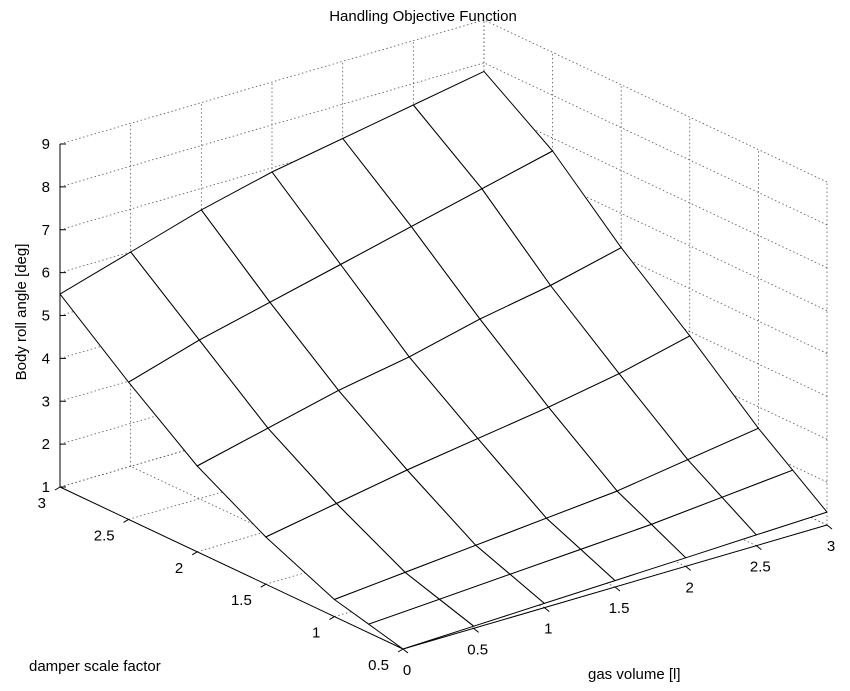  Describe the element at coordinates (421, 624) in the screenshot. I see `surface-patch` at that location.